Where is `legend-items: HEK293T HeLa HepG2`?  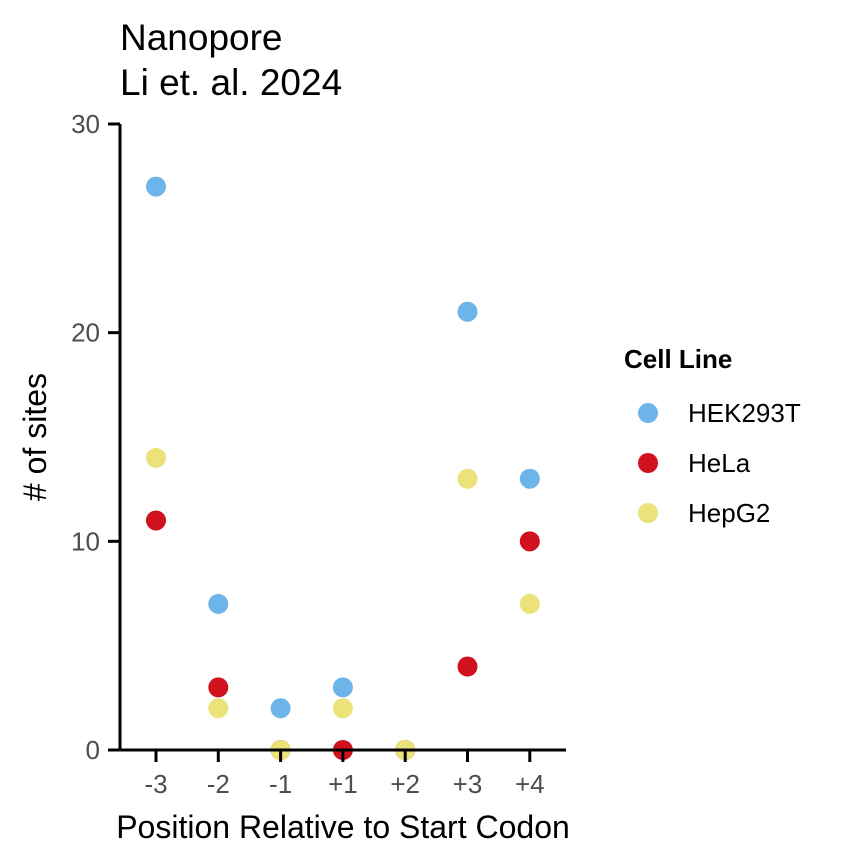
legend-items: HEK293T HeLa HepG2 is located at coordinates (719, 463).